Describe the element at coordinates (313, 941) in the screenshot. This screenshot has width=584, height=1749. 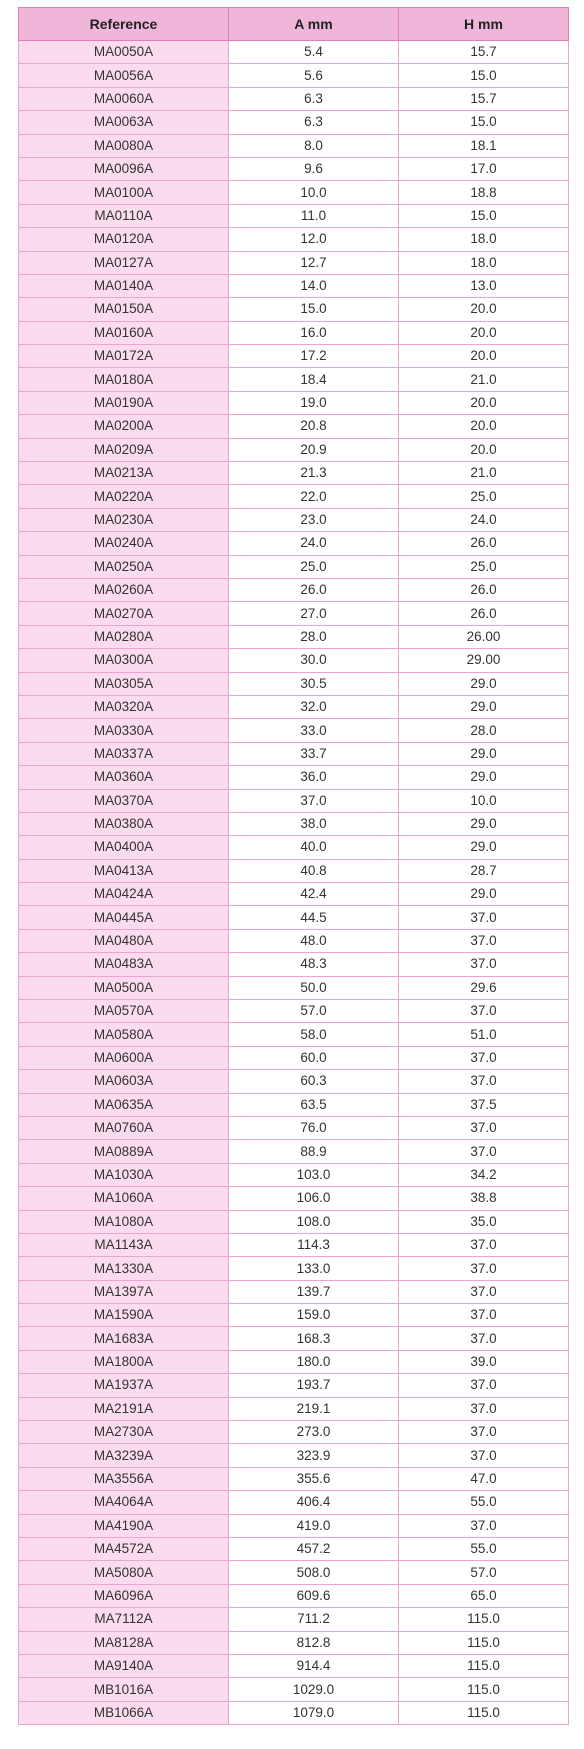
I see `a-mm-cell: 48.0` at that location.